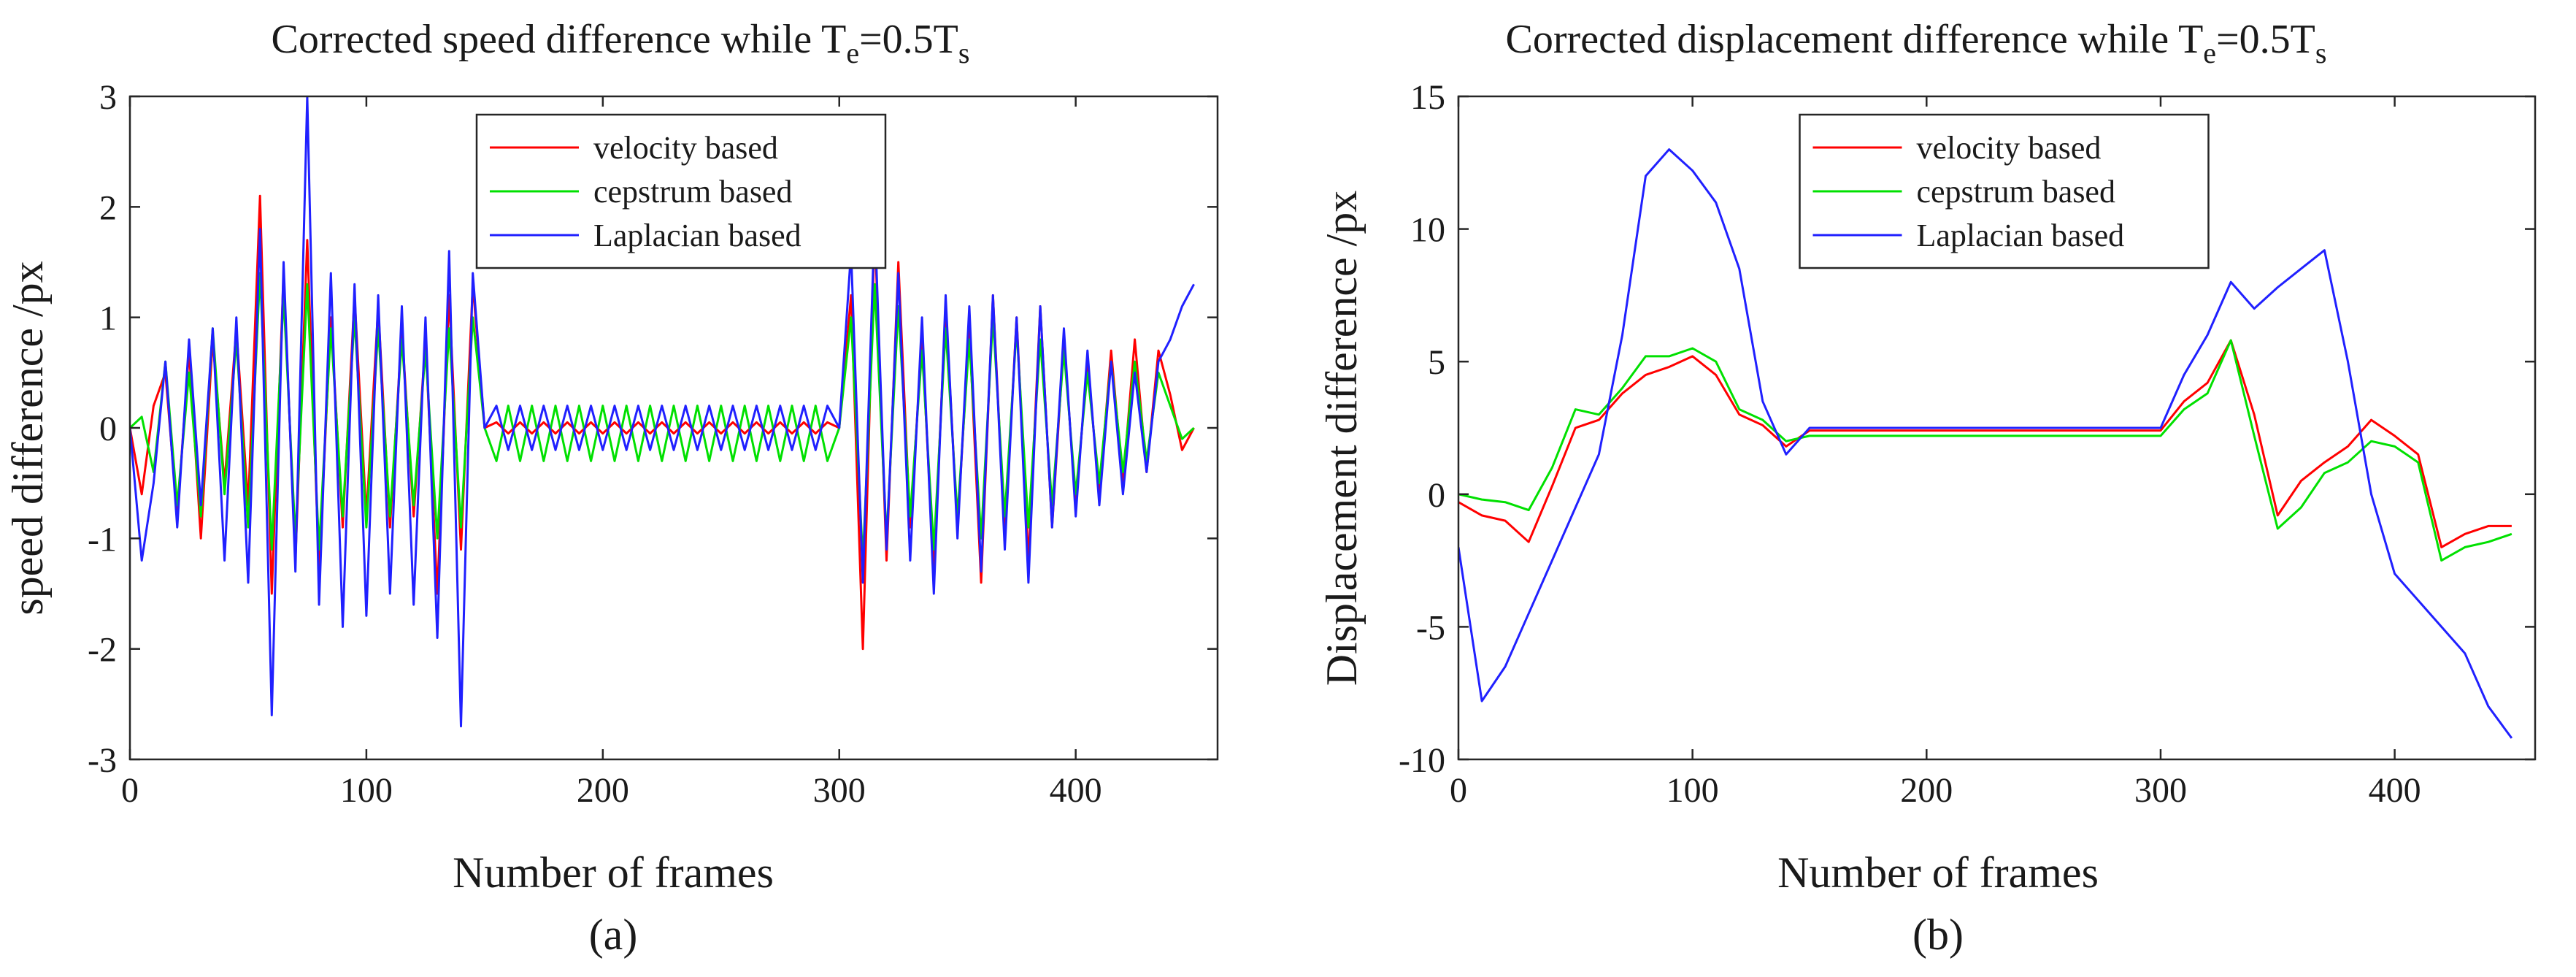 Image resolution: width=2576 pixels, height=977 pixels. I want to click on chart-b-xtick-label: 400, so click(2395, 790).